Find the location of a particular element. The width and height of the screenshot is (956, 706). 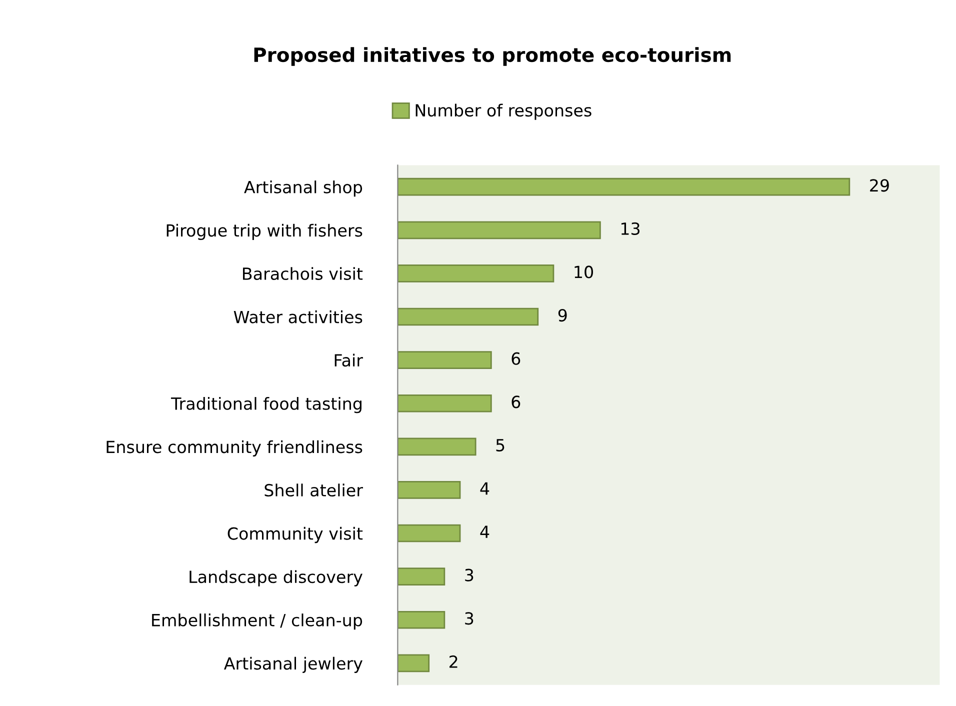

y-tick-label: Shell atelier is located at coordinates (313, 490).